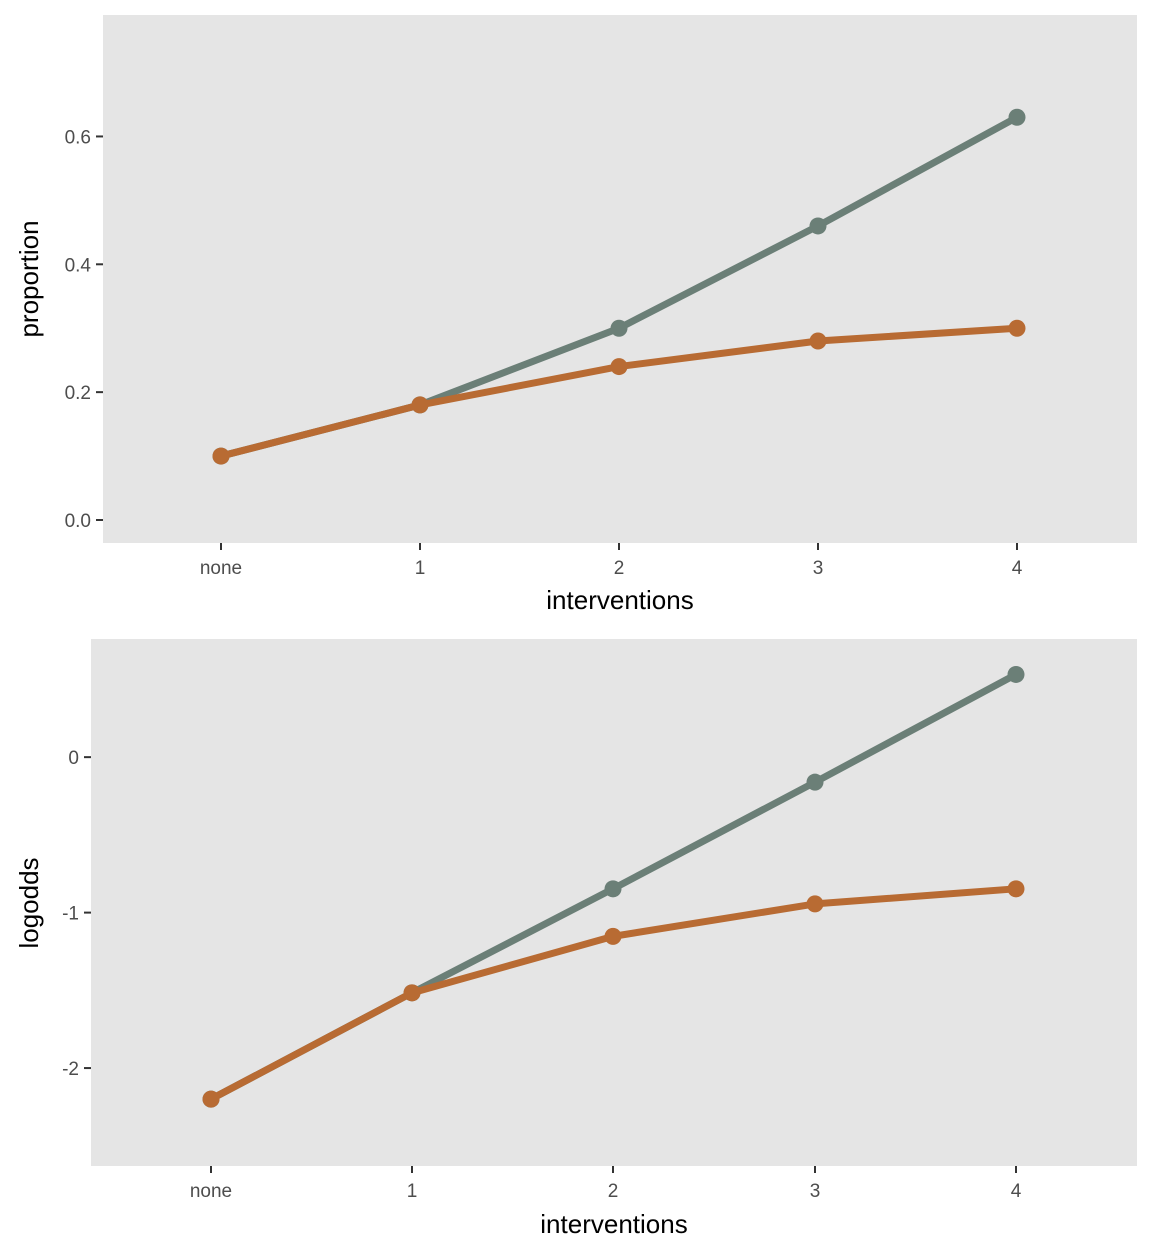 The image size is (1152, 1248). I want to click on proportion-x-axis: none 1 2 3 4, so click(611, 561).